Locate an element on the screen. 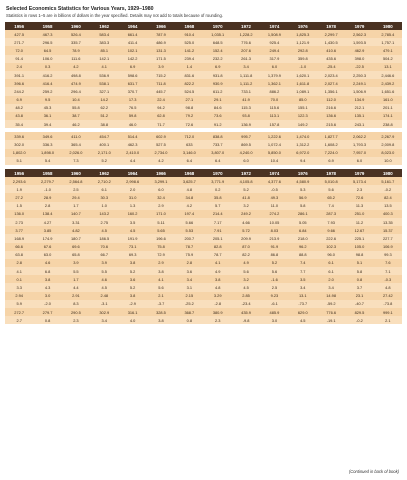 Image resolution: width=407 pixels, height=480 pixels. table-cell: 14.2 is located at coordinates (104, 100).